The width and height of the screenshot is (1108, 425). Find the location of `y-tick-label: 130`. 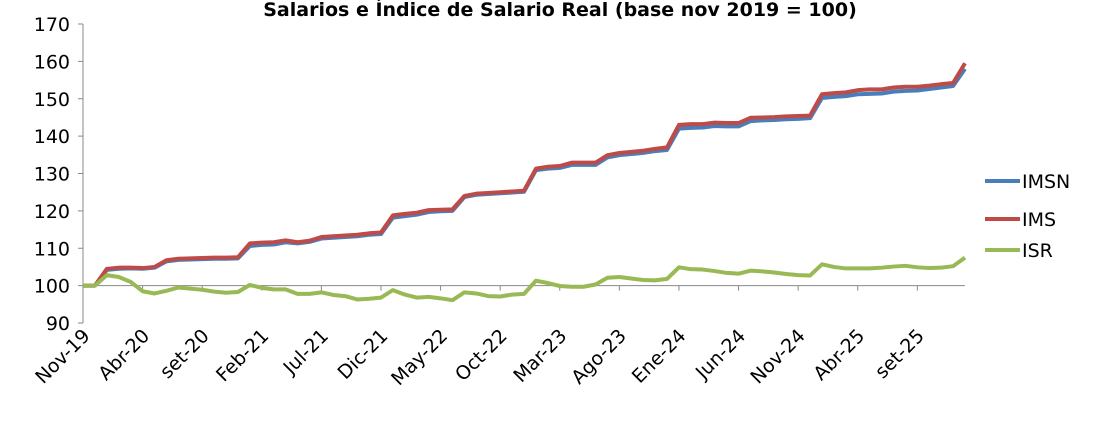

y-tick-label: 130 is located at coordinates (52, 175).